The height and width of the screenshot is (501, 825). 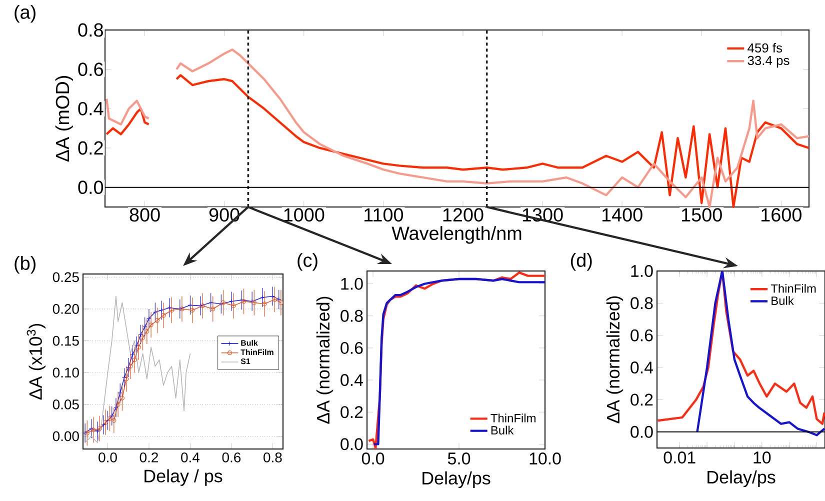 What do you see at coordinates (137, 370) in the screenshot?
I see `line-series` at bounding box center [137, 370].